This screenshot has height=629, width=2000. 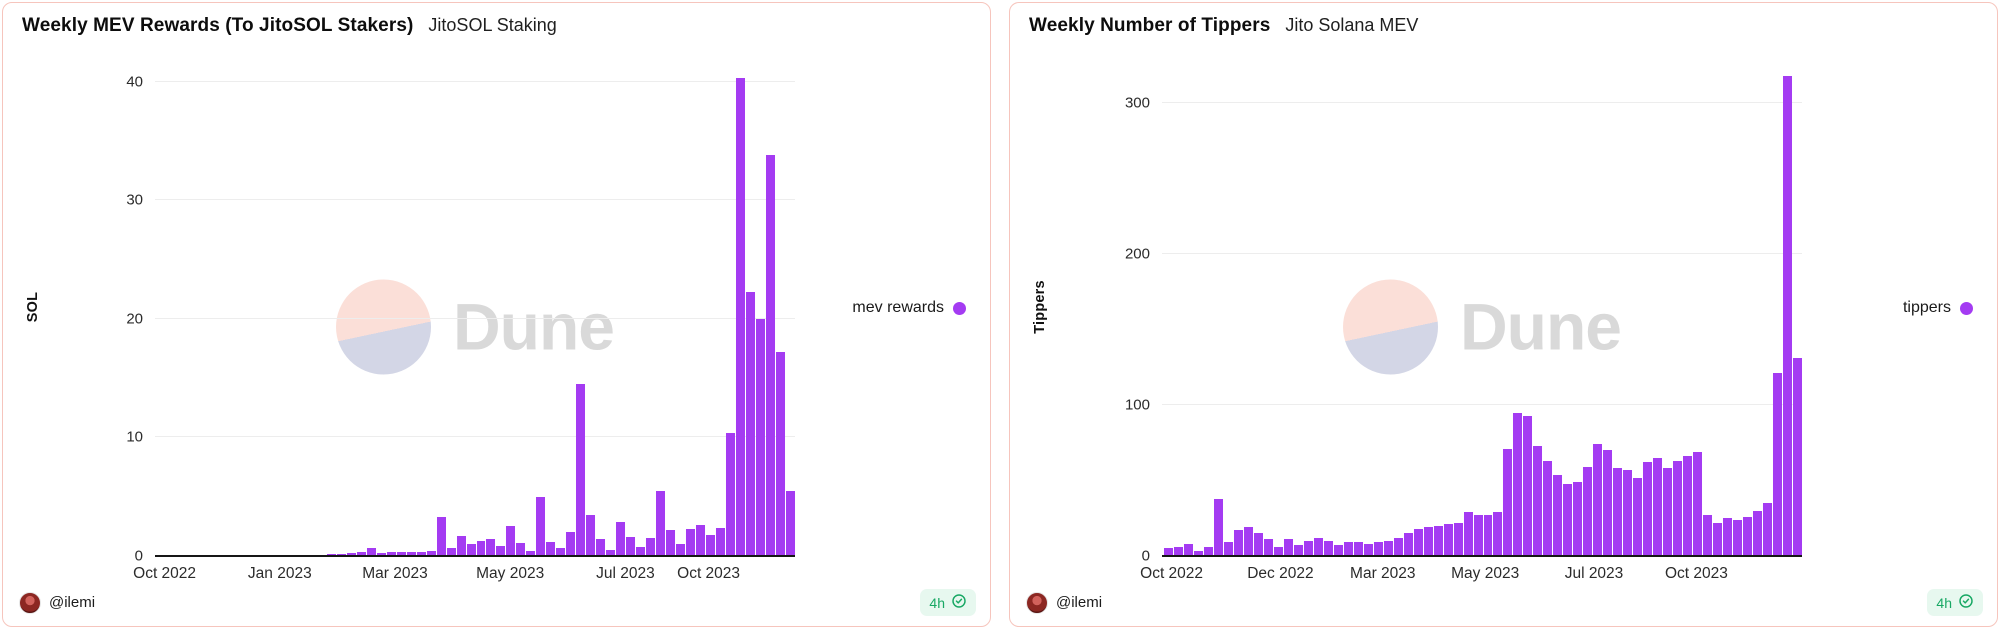 I want to click on legend-item-mev-rewards: mev rewards, so click(x=909, y=308).